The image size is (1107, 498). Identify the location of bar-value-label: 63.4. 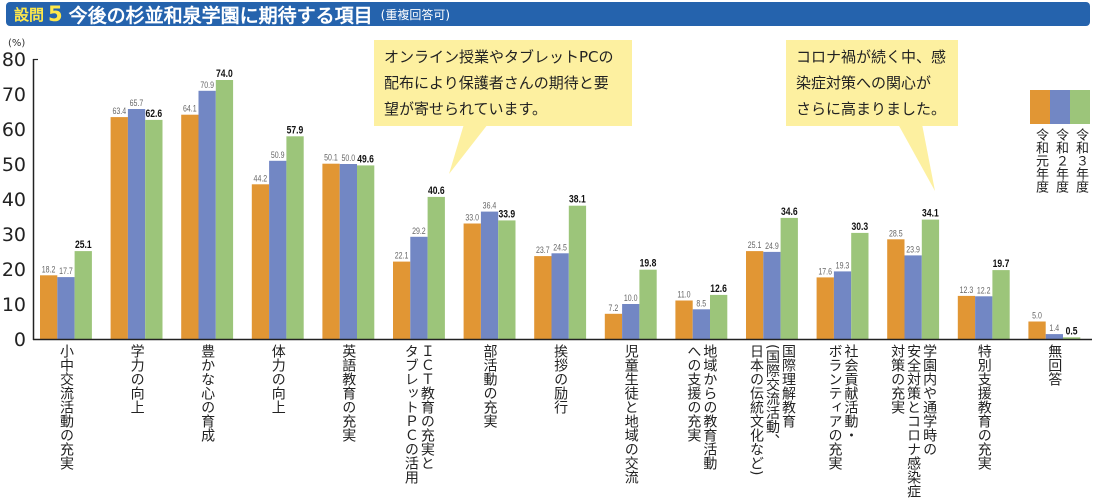
(119, 111).